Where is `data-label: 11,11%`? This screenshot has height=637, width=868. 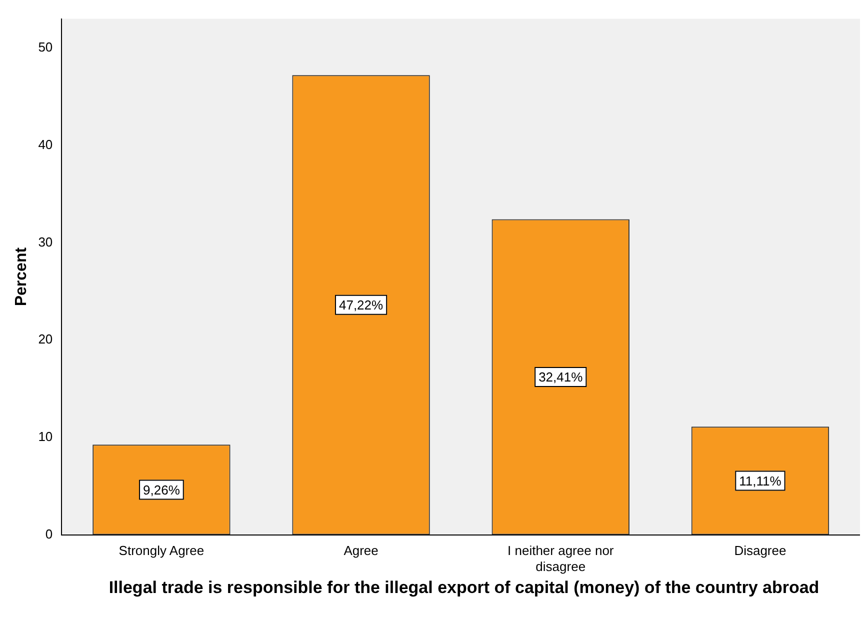 data-label: 11,11% is located at coordinates (760, 480).